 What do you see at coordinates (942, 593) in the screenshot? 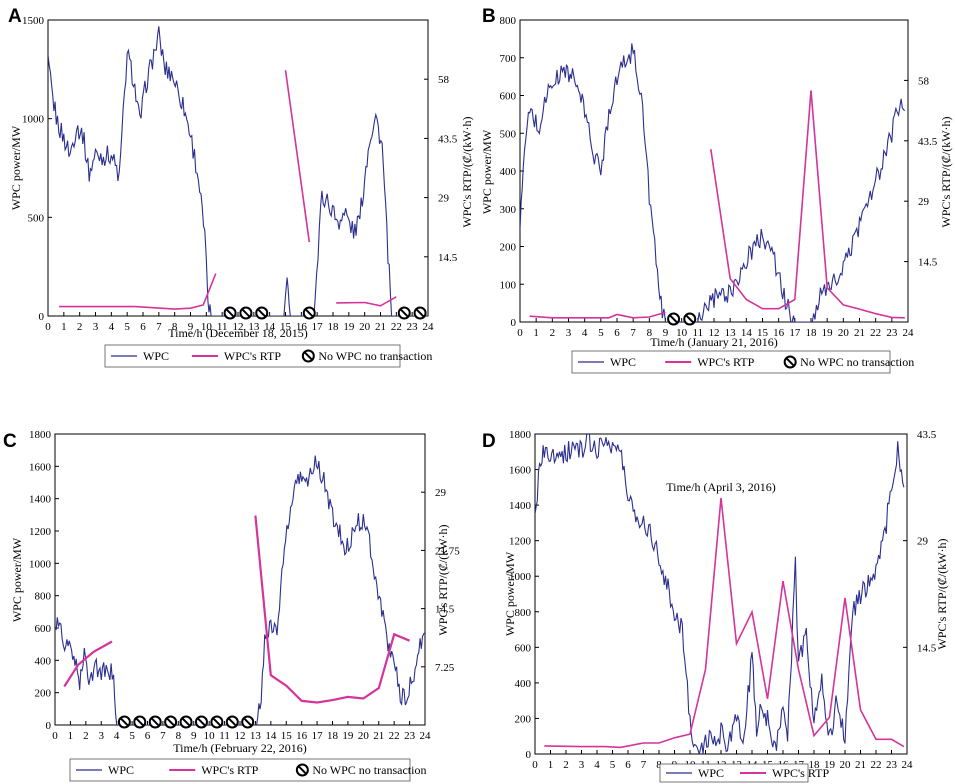
I see `y-right-label-d: WPC's RTP/(₡/(kW·h)` at bounding box center [942, 593].